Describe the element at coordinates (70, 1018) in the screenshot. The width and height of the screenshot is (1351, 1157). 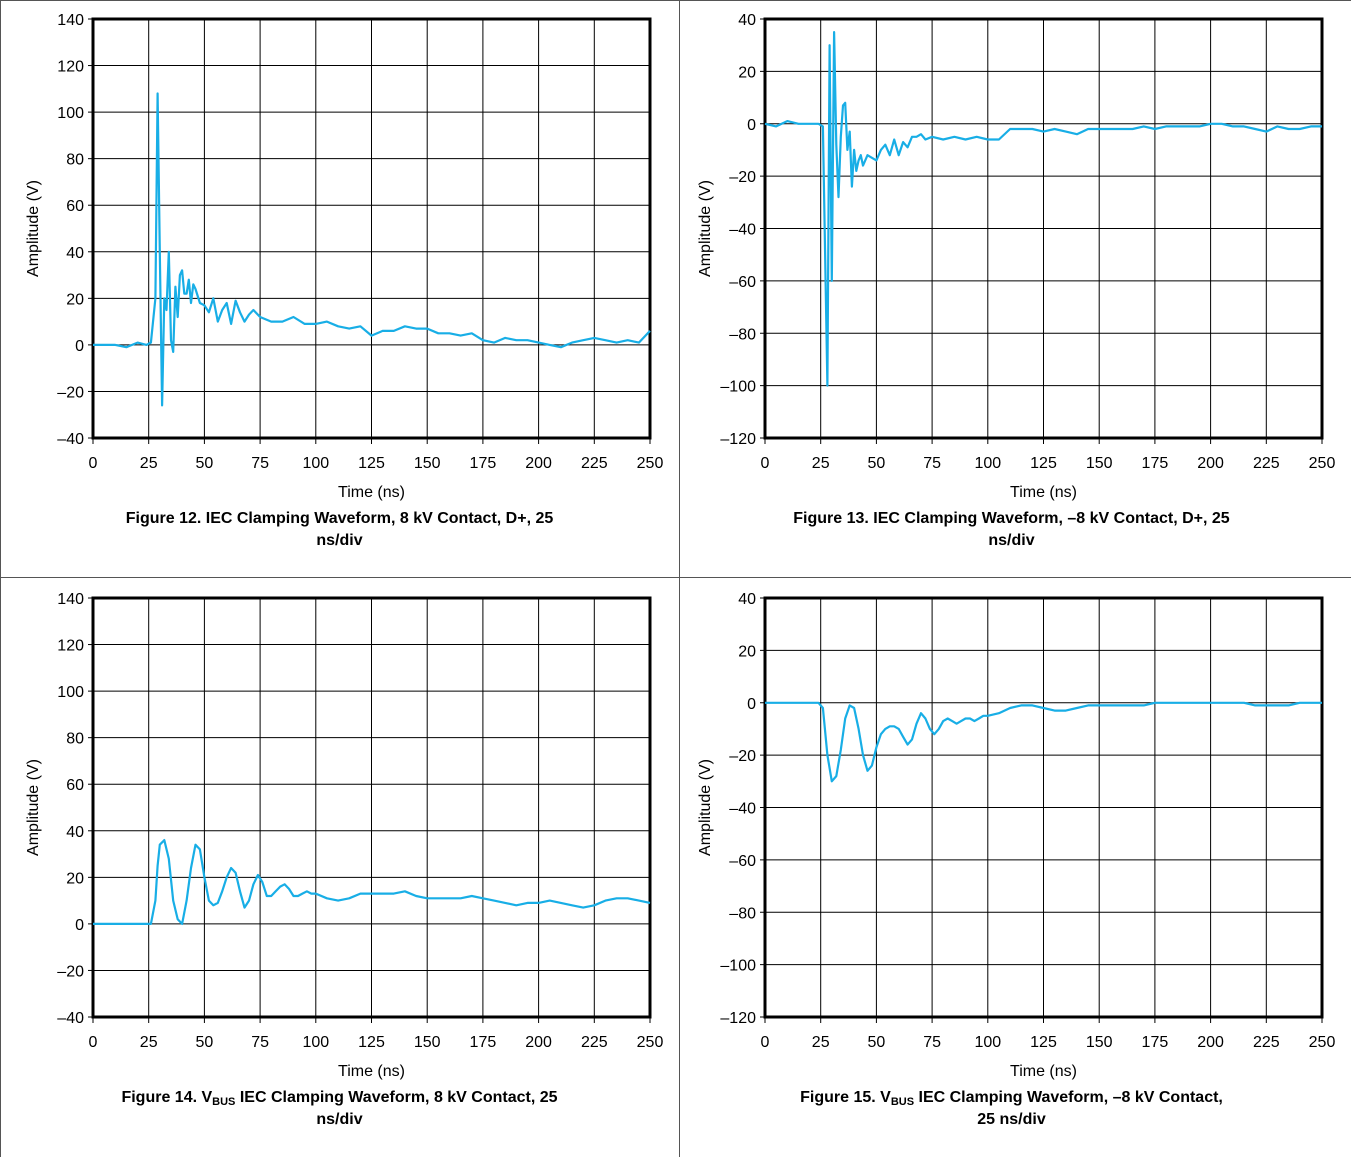
I see `y-tick-label: –40` at that location.